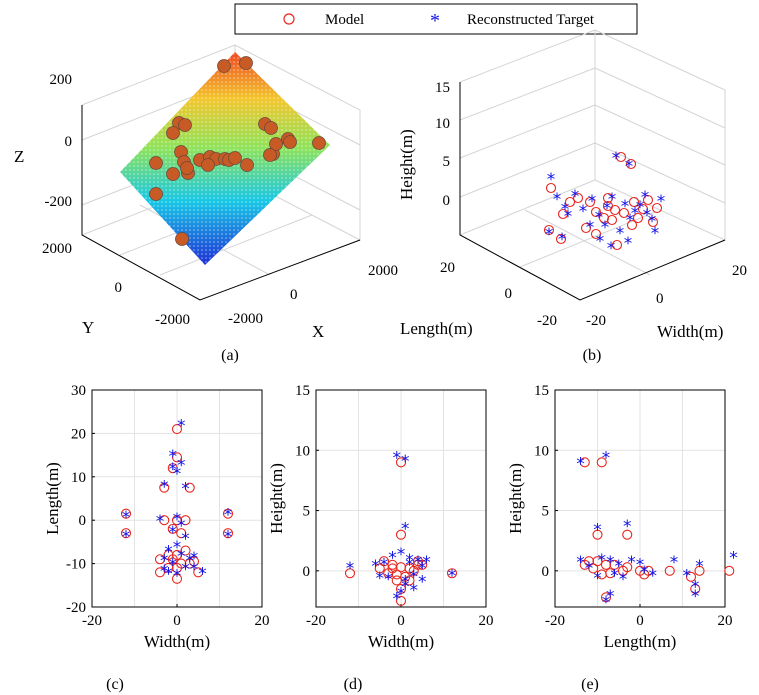 Image resolution: width=759 pixels, height=695 pixels. Describe the element at coordinates (640, 641) in the screenshot. I see `x-axis-label: Length(m)` at that location.